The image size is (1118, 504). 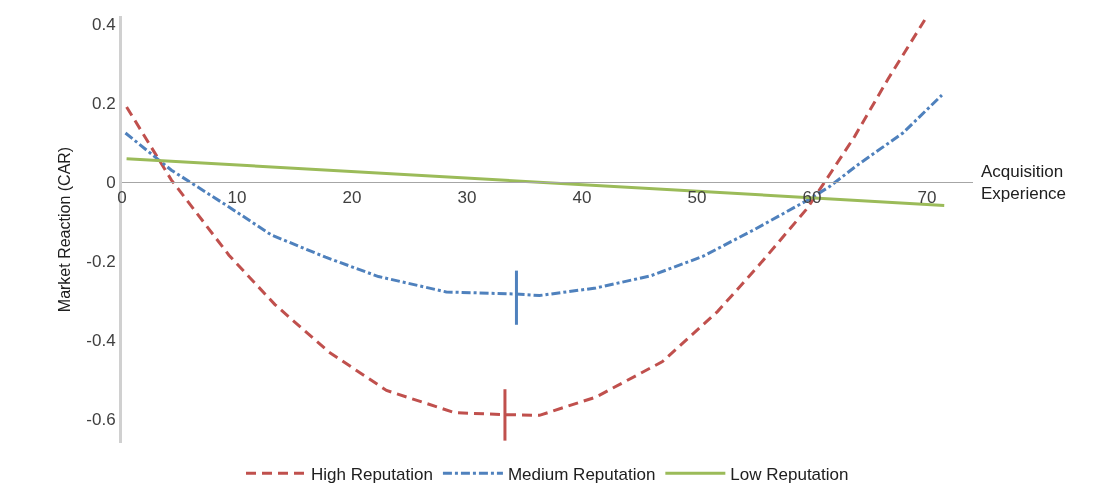 I want to click on x-tick-label: 30, so click(x=467, y=198).